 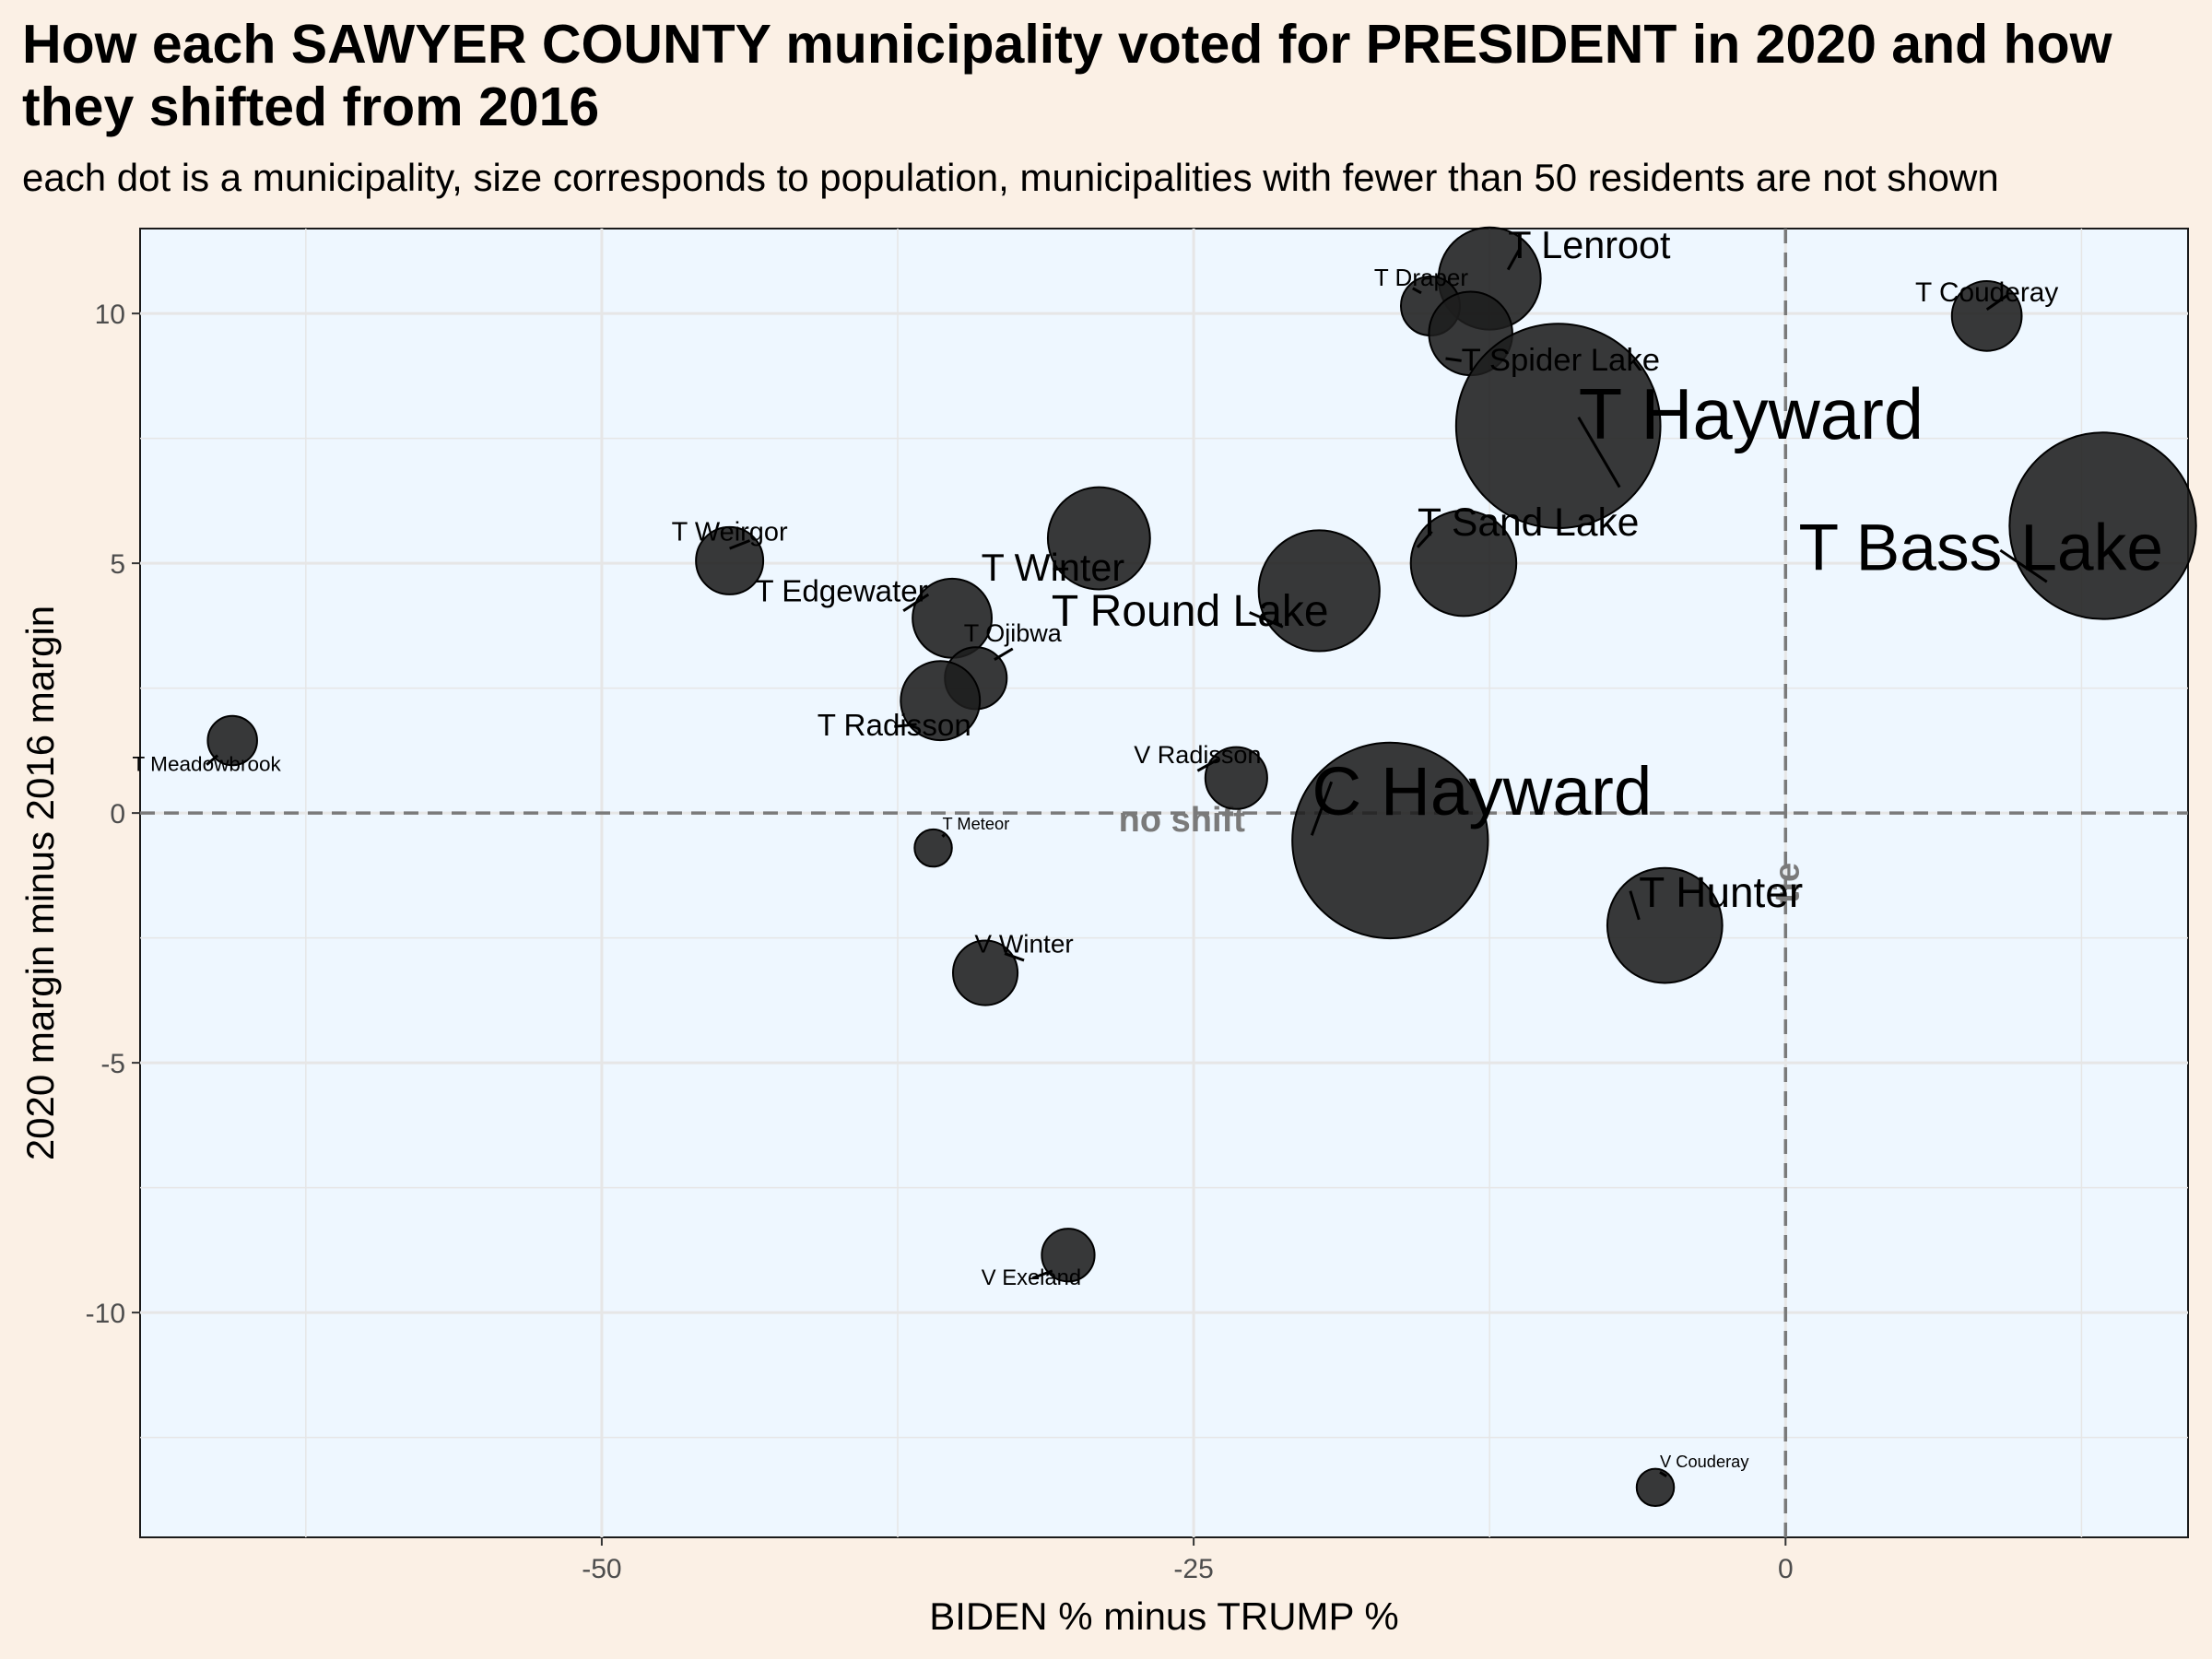 I want to click on x-tick-label: 0, so click(x=1786, y=1569).